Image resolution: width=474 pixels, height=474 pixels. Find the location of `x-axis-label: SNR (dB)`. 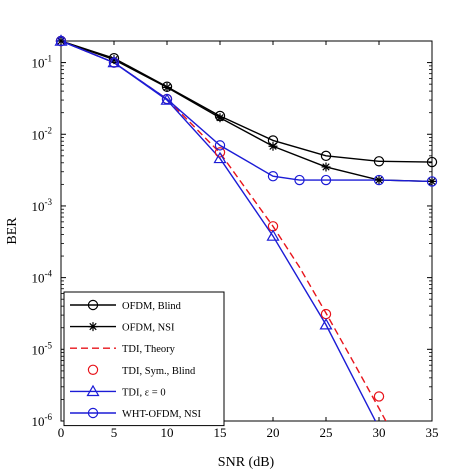

x-axis-label: SNR (dB) is located at coordinates (246, 462).